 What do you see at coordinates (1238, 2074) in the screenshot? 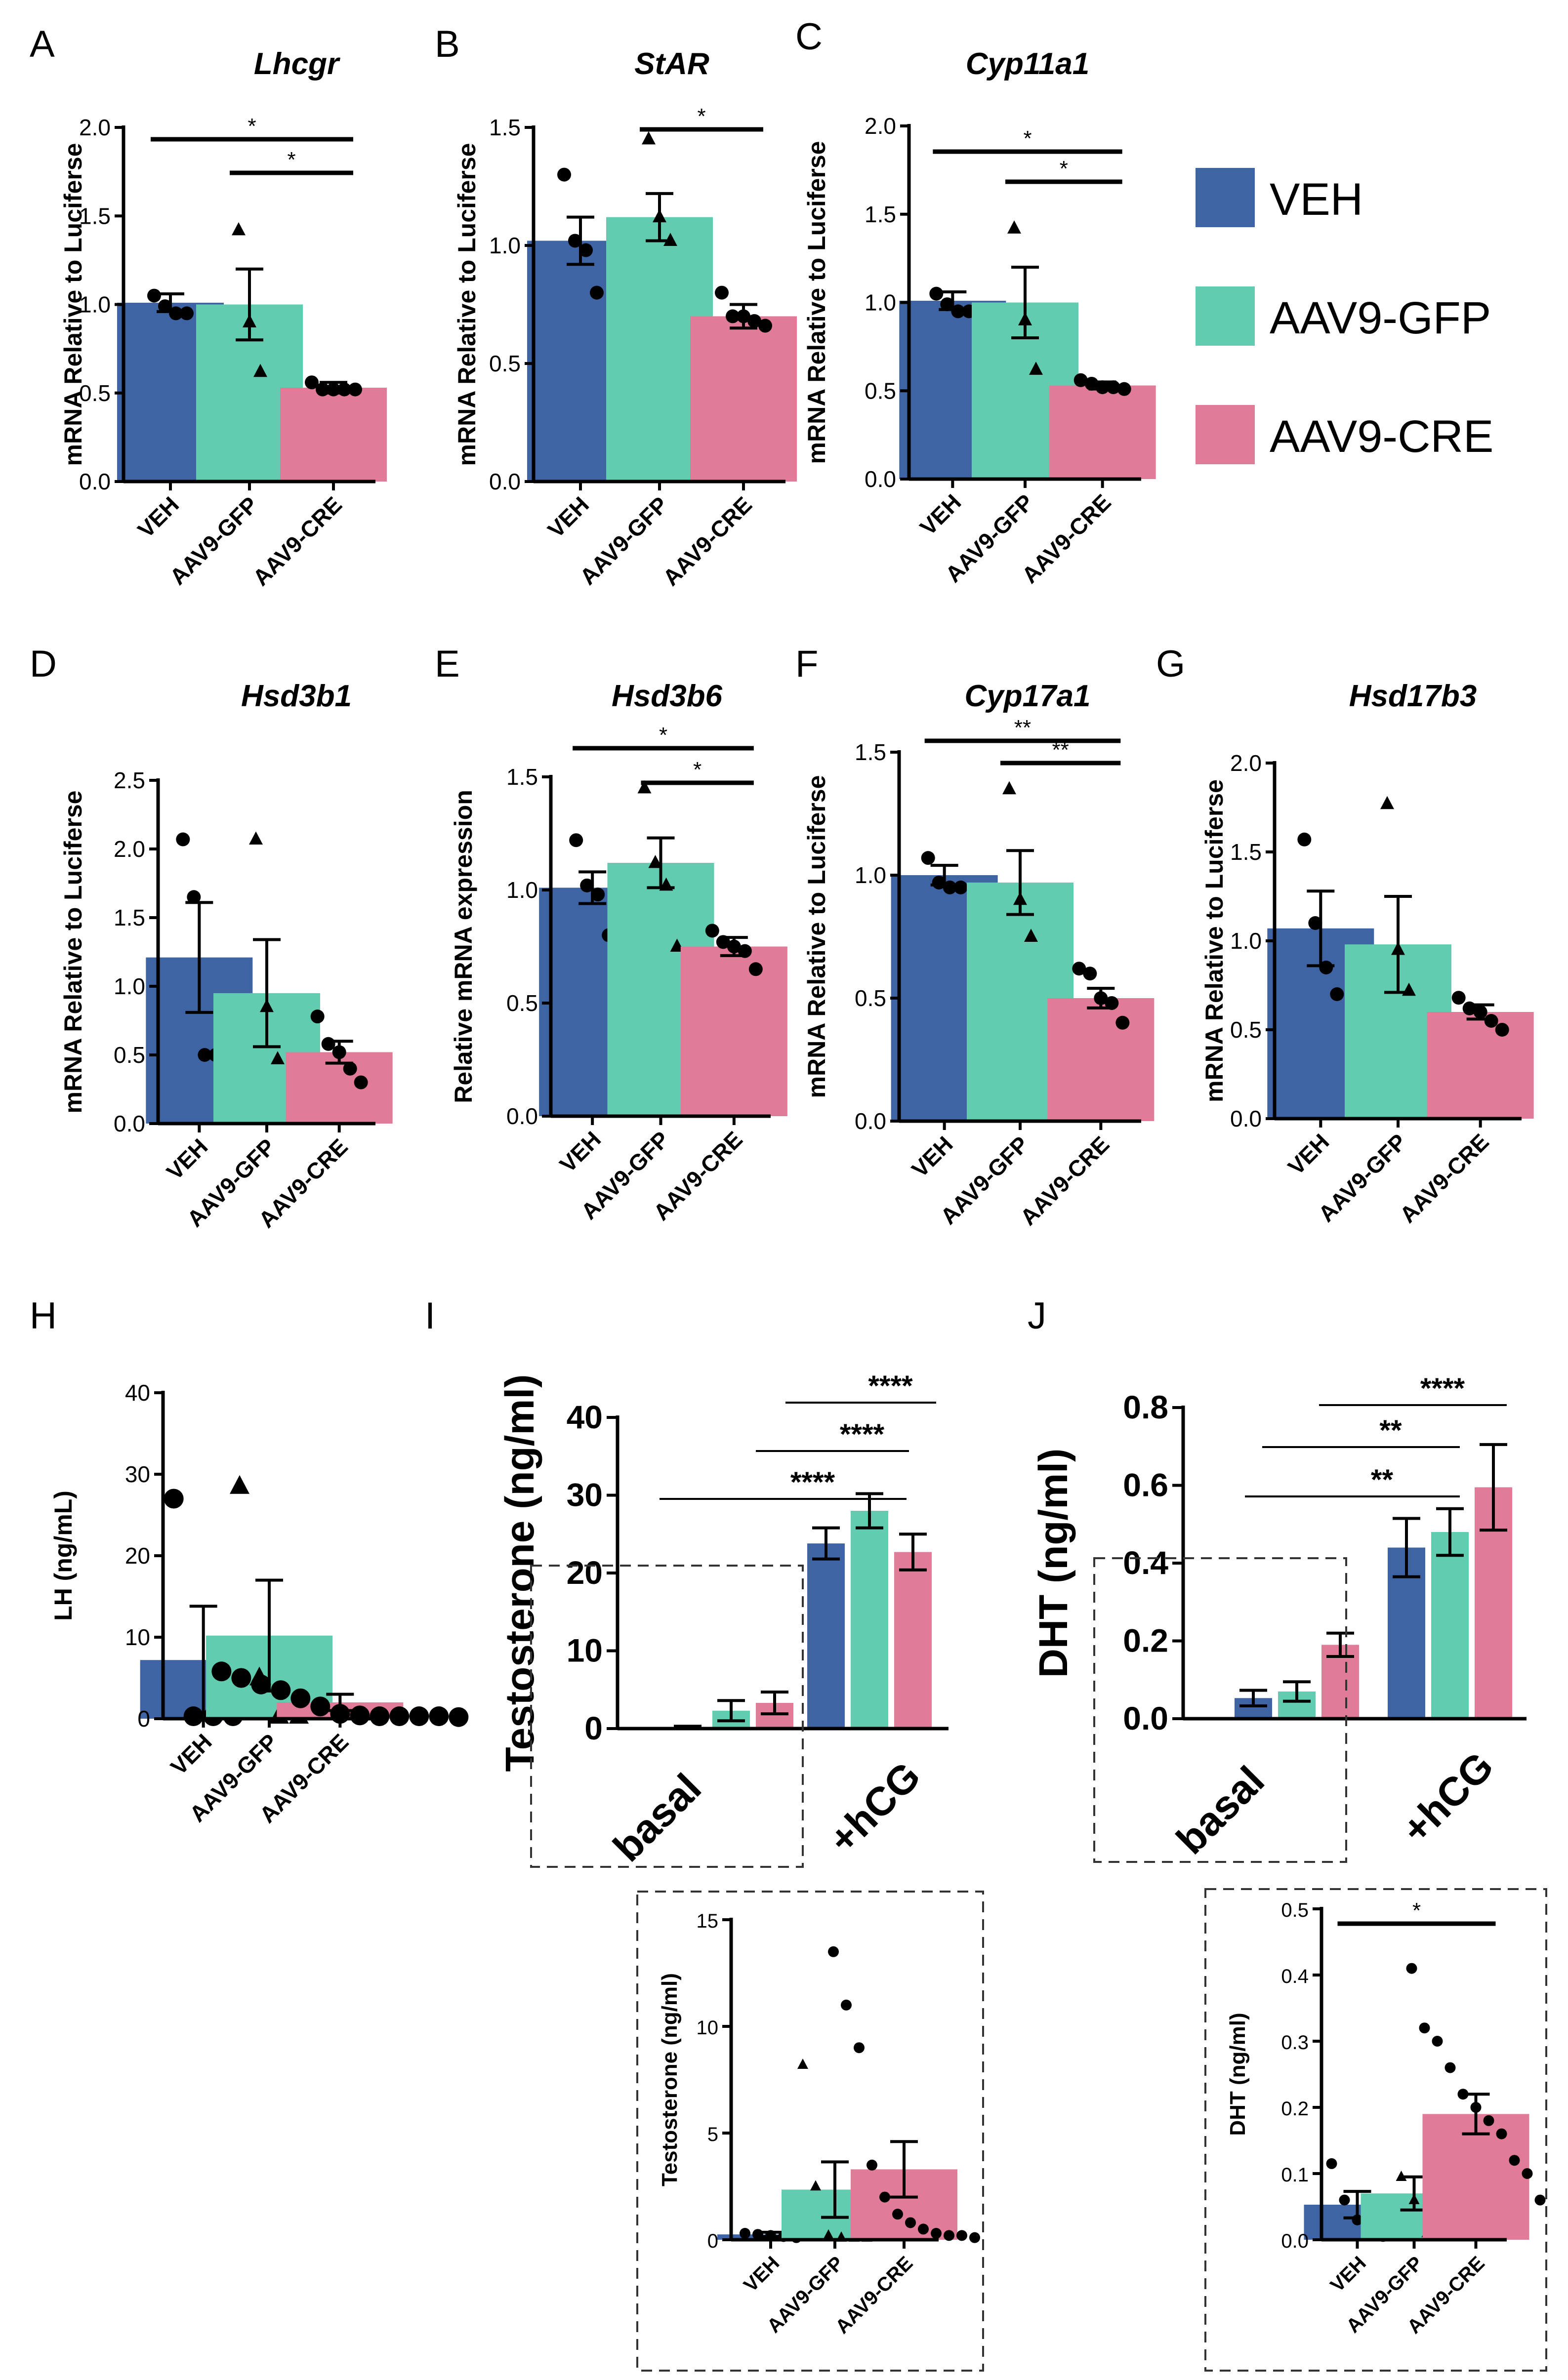
I see `y-axis-label: DHT (ng/ml)` at bounding box center [1238, 2074].